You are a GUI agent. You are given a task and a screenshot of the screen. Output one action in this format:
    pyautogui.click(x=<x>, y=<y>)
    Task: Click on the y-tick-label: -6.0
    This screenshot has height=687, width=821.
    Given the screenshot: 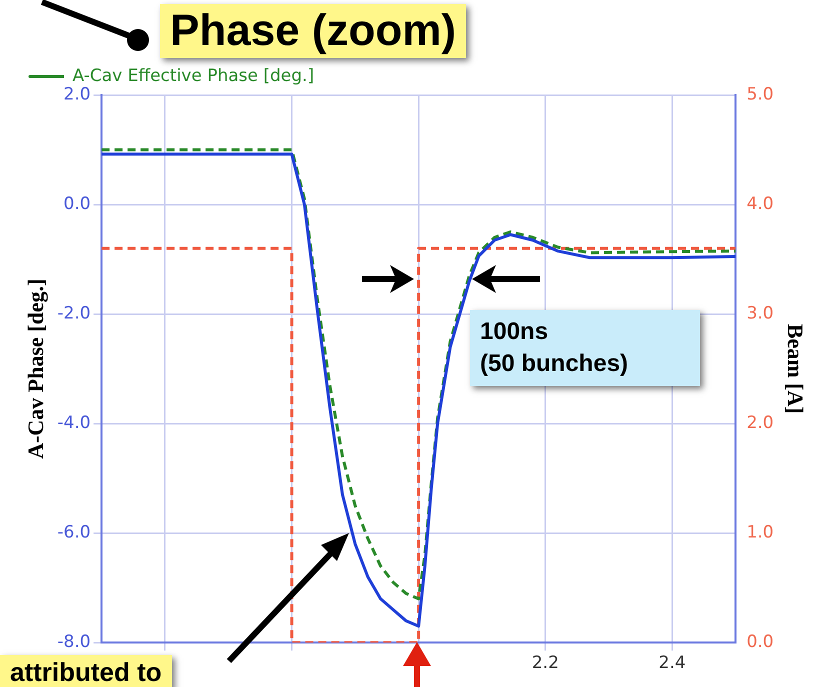 What is the action you would take?
    pyautogui.click(x=74, y=532)
    